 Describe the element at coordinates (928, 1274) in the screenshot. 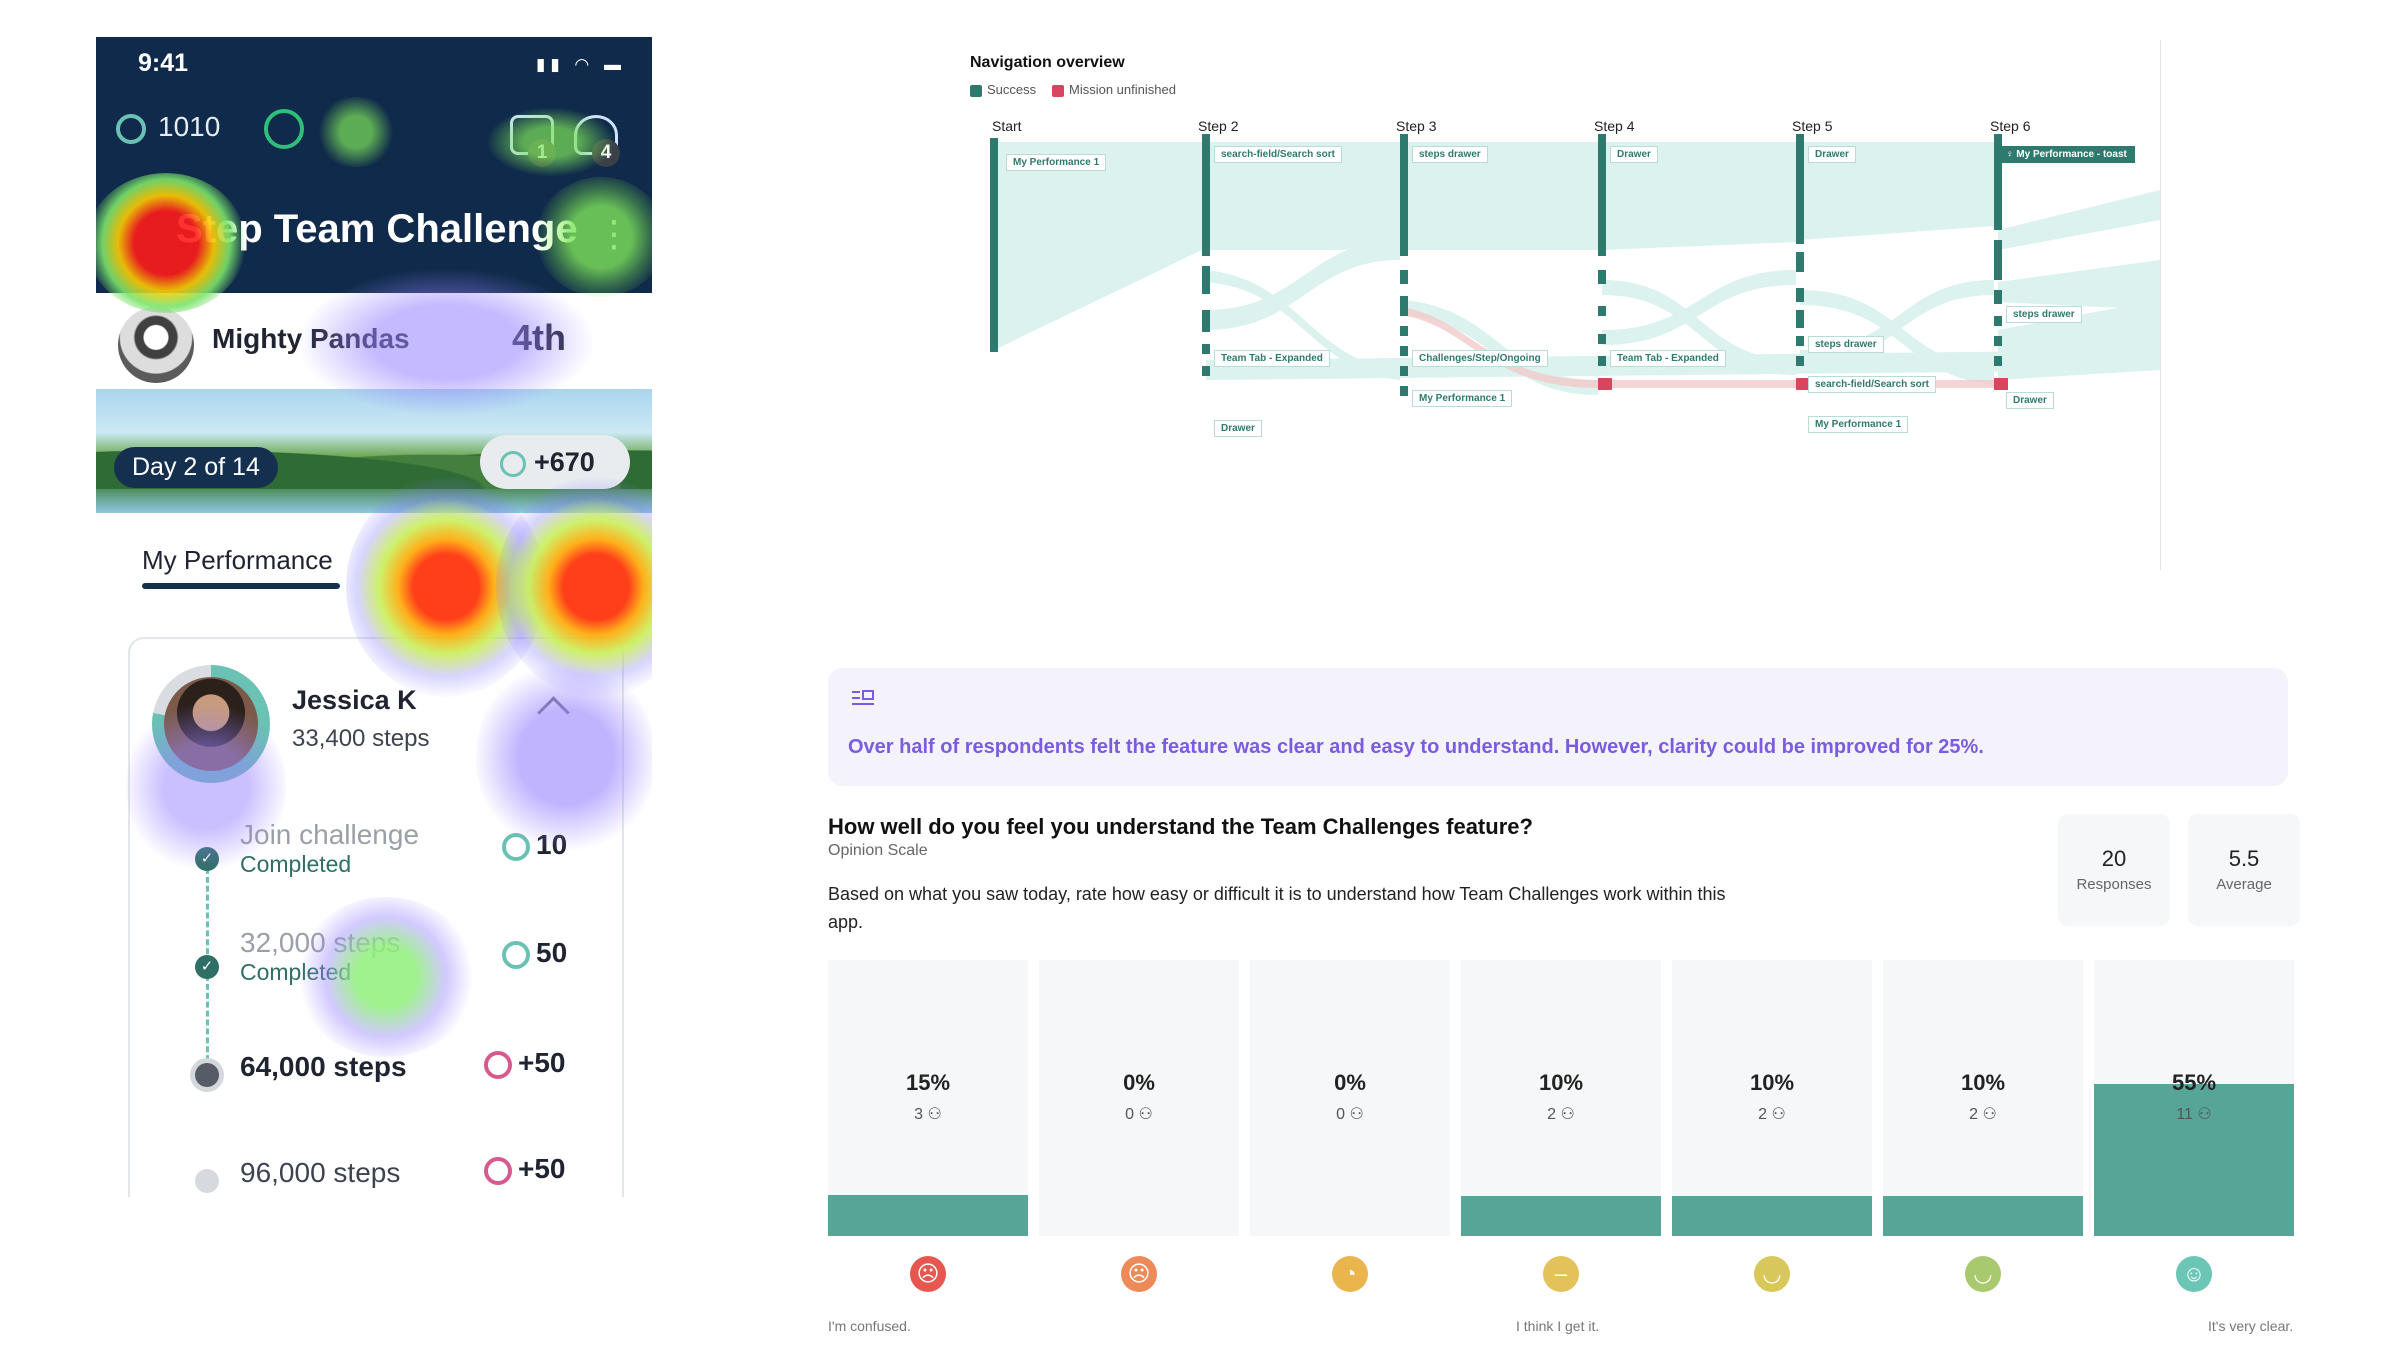

I see `frown-face-icon: ☹` at that location.